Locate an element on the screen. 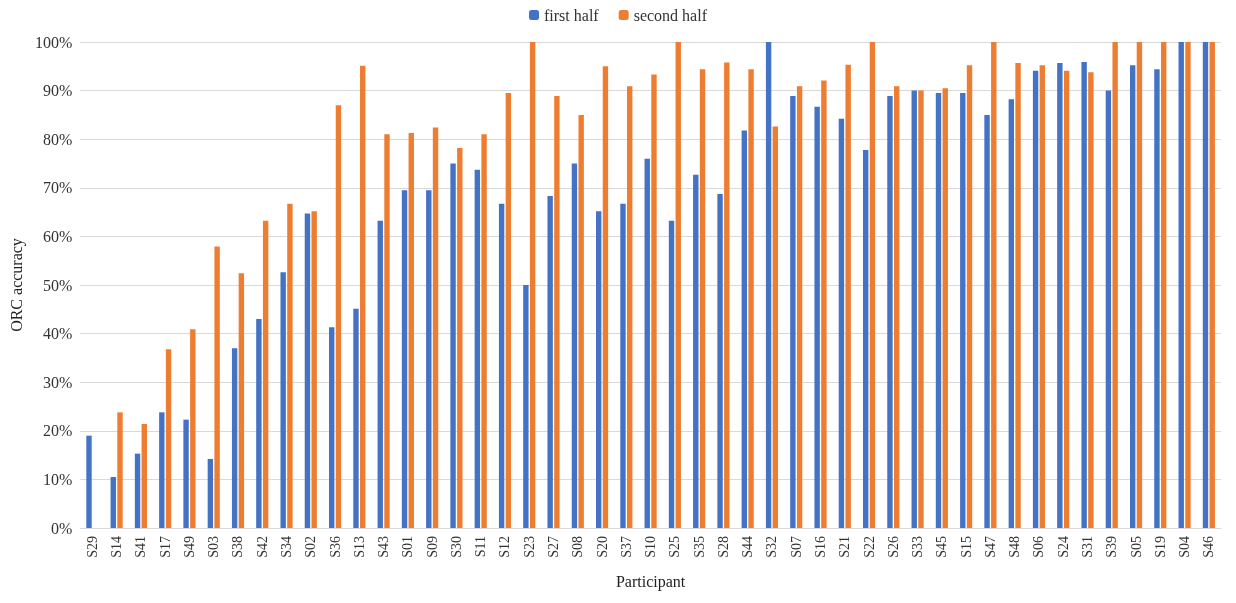 The image size is (1236, 603). x-tick-label: S02 is located at coordinates (311, 547).